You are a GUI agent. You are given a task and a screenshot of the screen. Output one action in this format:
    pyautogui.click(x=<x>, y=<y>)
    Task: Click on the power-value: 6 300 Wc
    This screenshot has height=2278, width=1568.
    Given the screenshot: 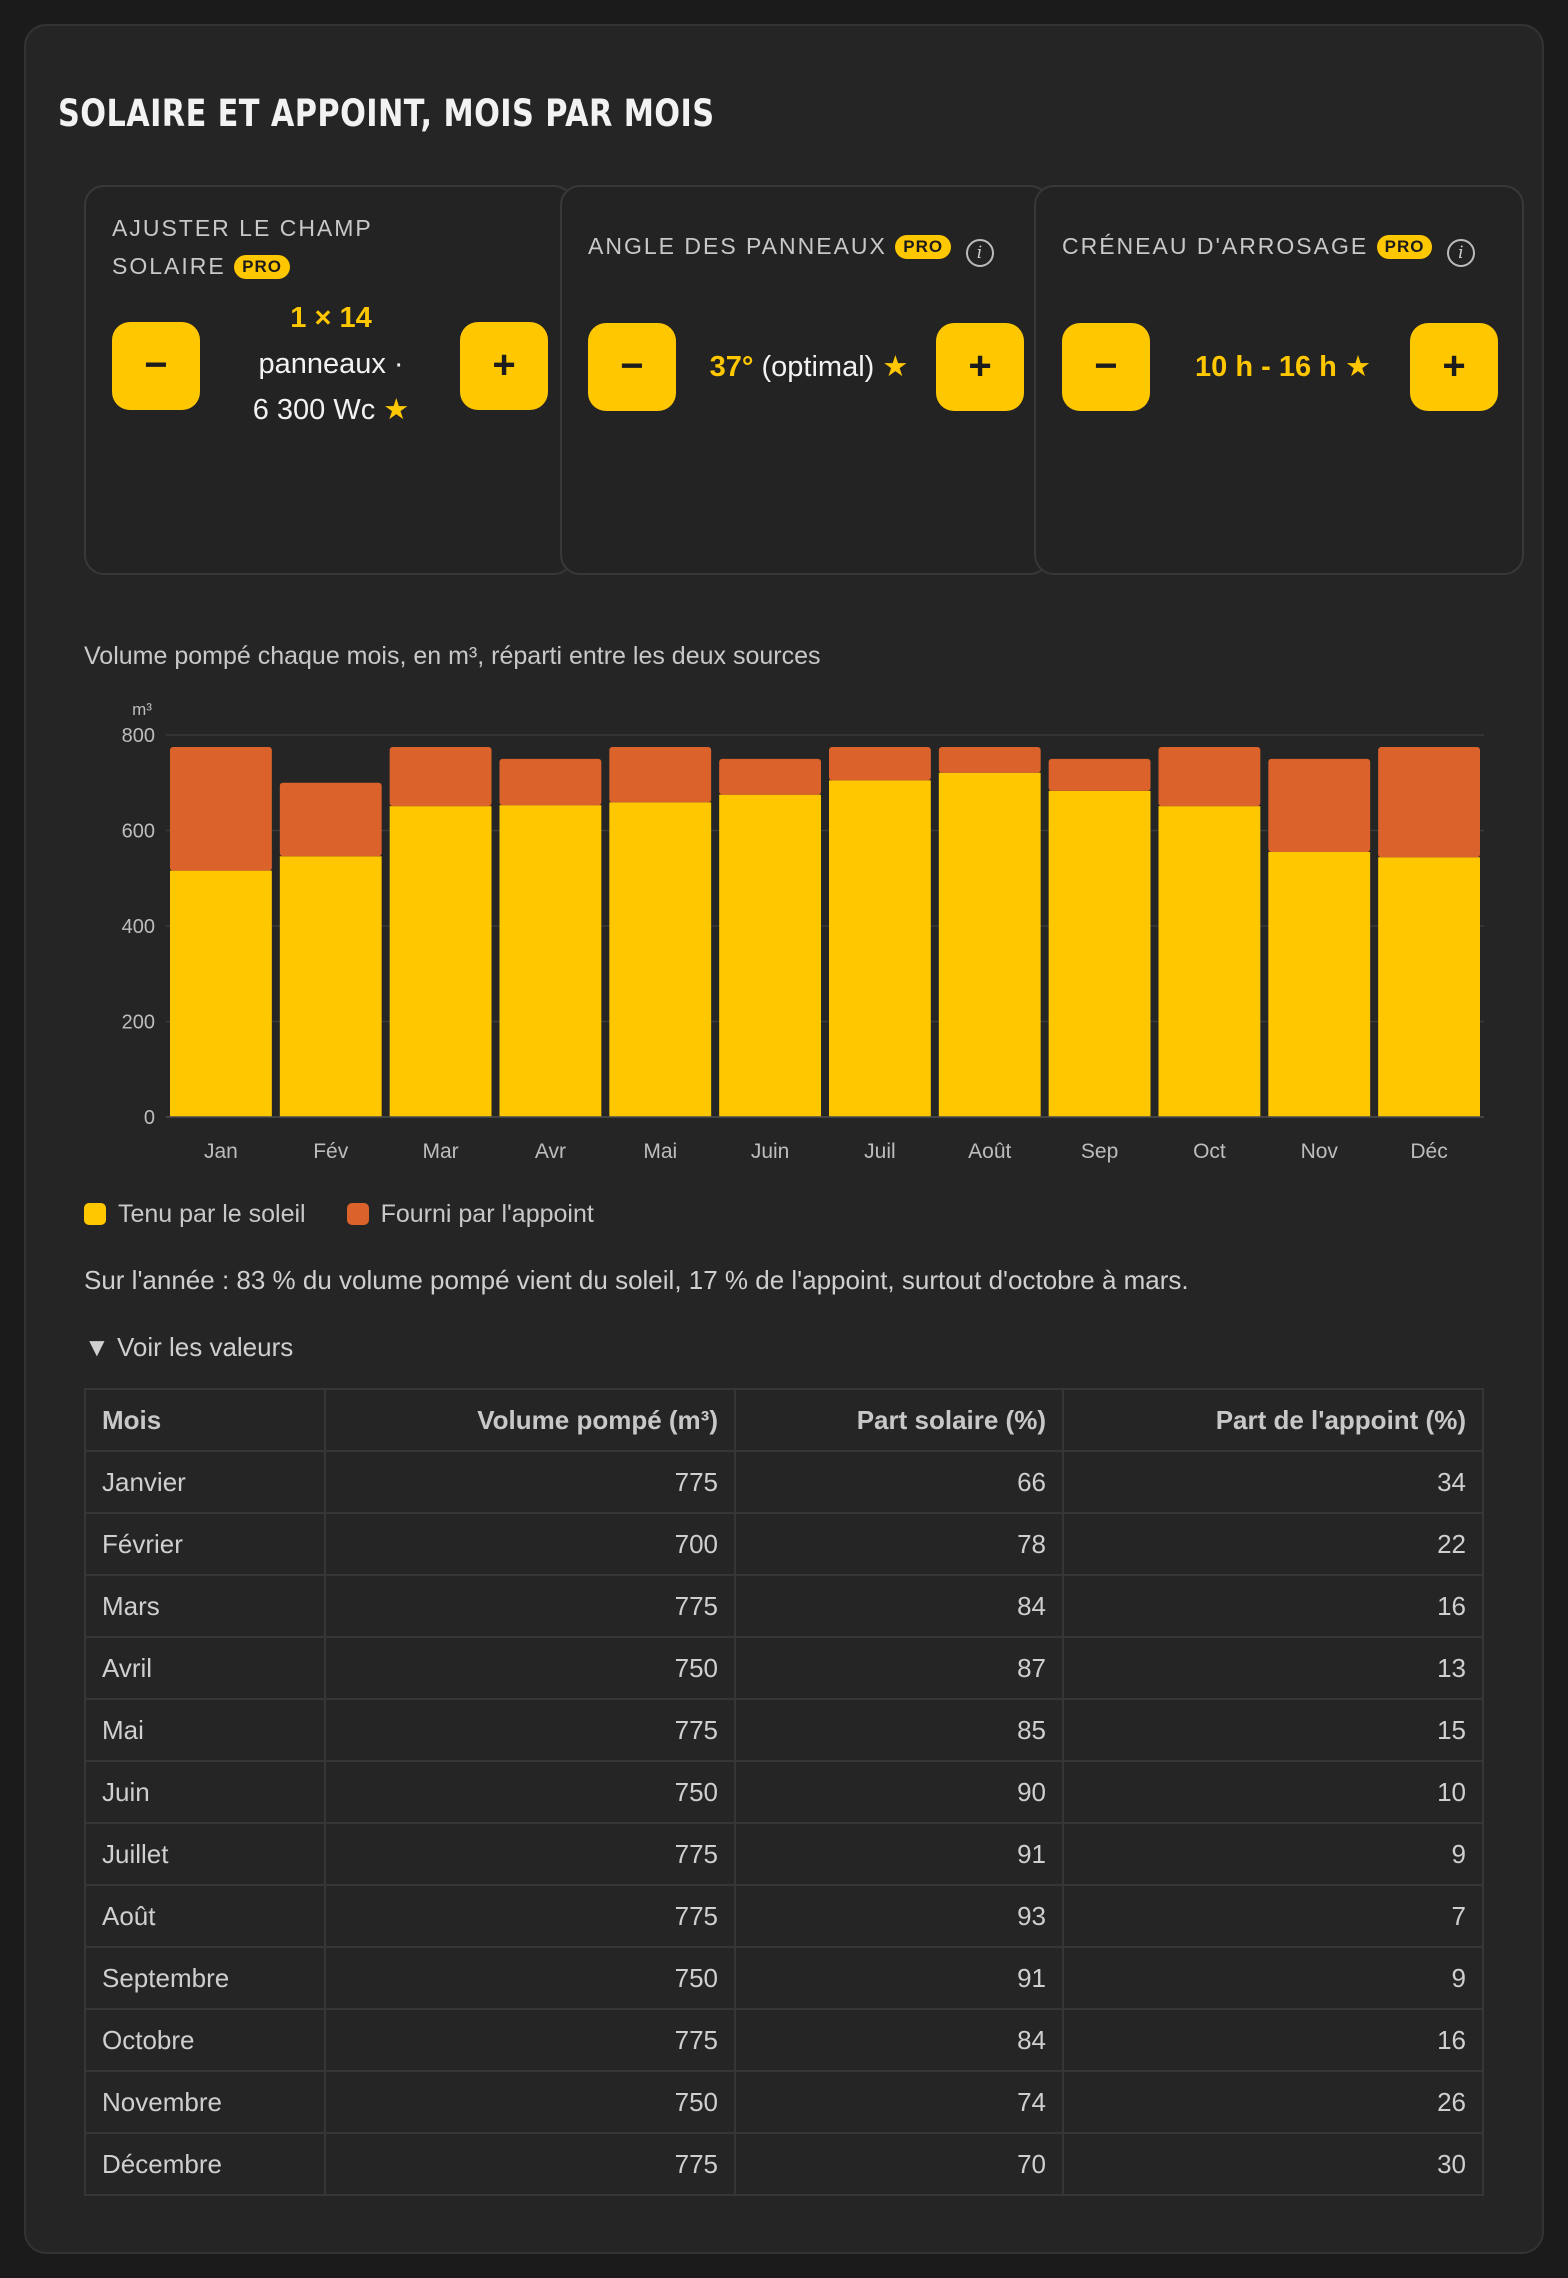 What is the action you would take?
    pyautogui.click(x=314, y=410)
    